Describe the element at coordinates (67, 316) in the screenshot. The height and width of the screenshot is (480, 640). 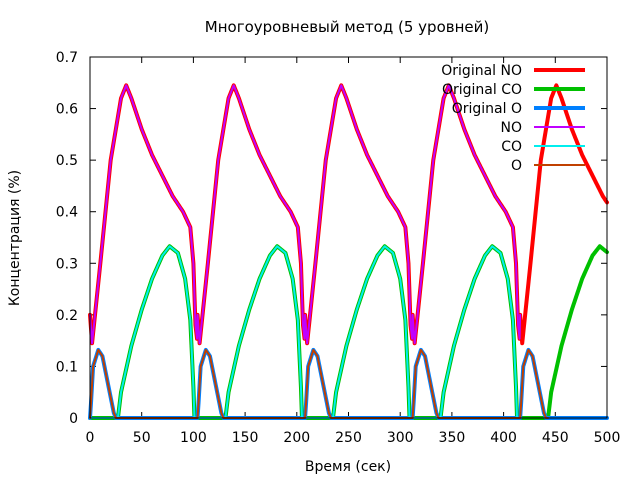
I see `y-tick-label: 0.2` at that location.